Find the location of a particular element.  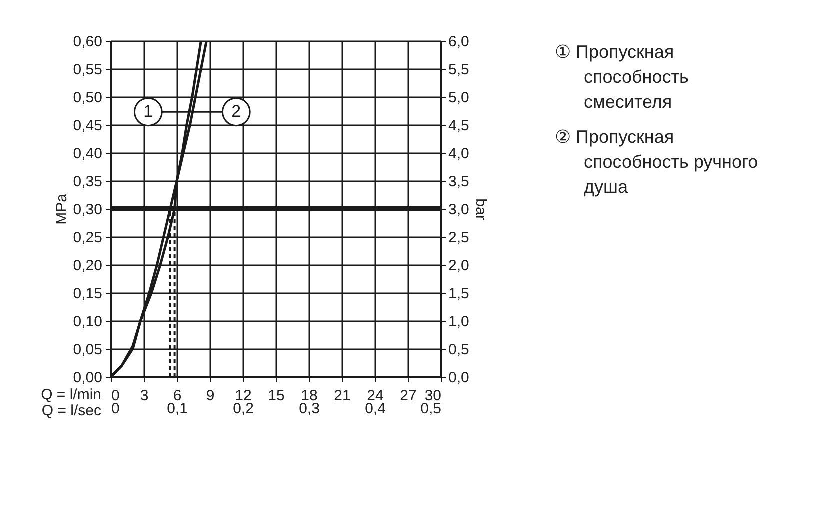

x-axis-title: Q = l/min is located at coordinates (71, 395).